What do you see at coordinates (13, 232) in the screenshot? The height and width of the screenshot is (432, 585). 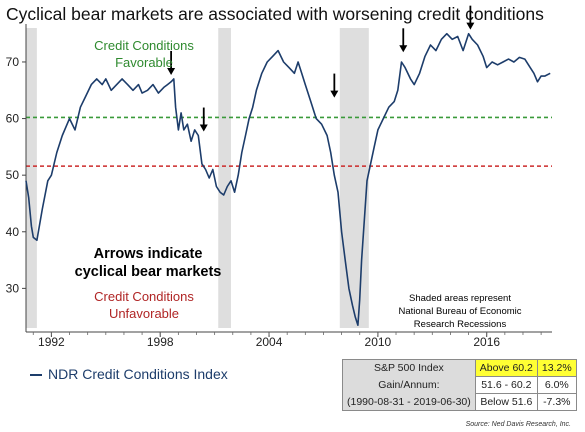 I see `y-tick-label: 40` at bounding box center [13, 232].